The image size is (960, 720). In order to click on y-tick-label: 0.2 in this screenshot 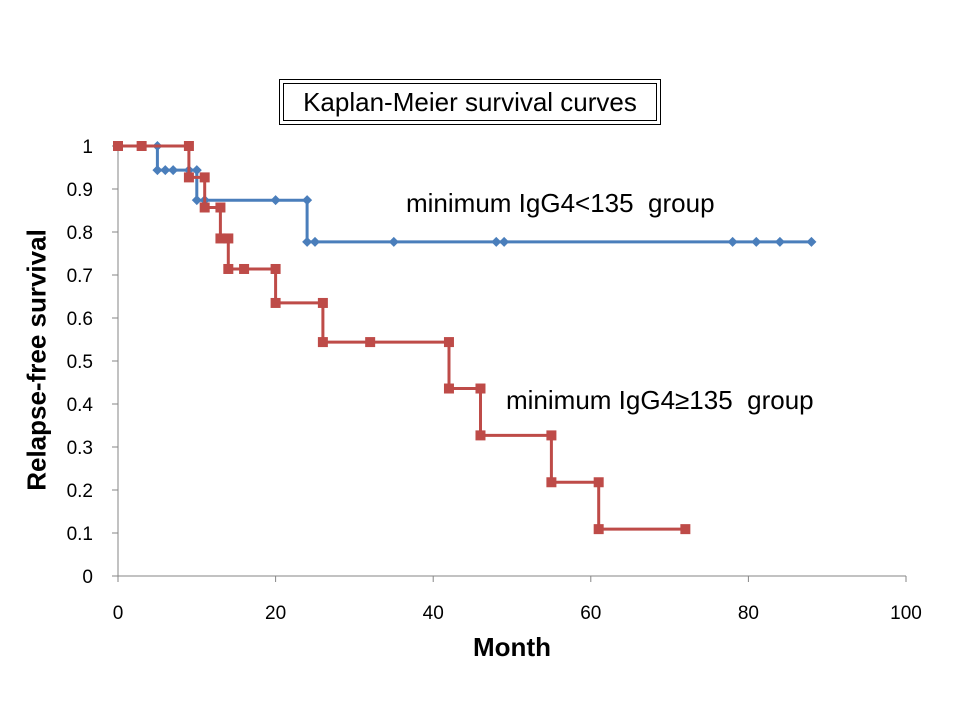, I will do `click(80, 491)`.